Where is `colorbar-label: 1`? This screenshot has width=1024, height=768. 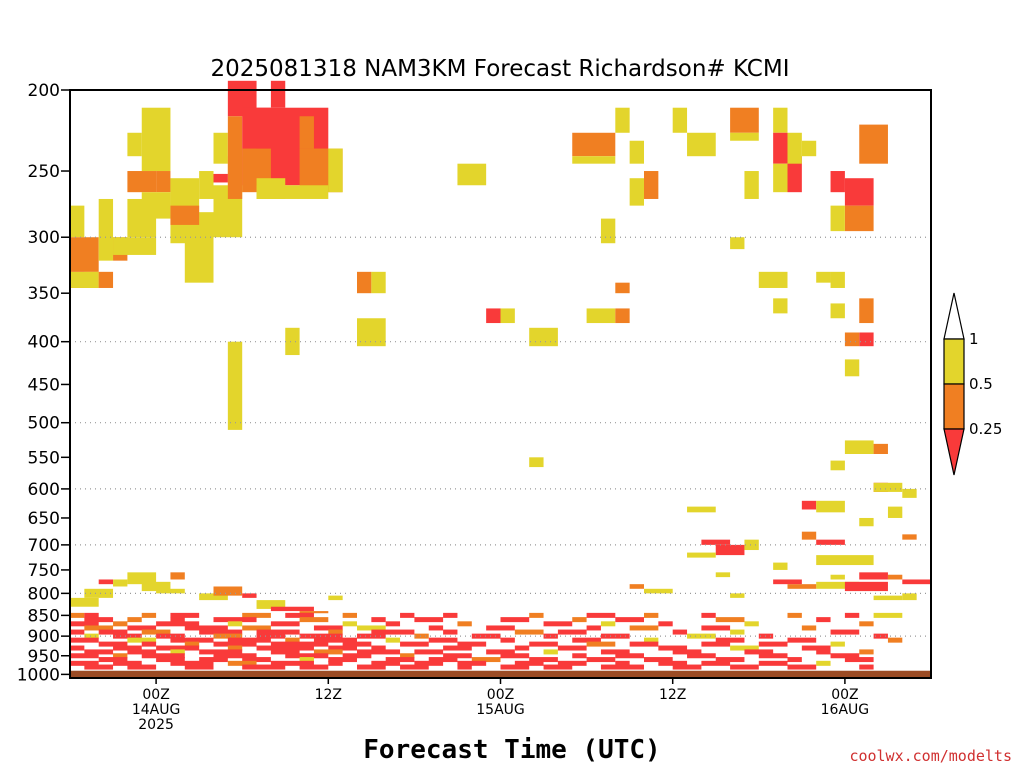
colorbar-label: 1 is located at coordinates (974, 339).